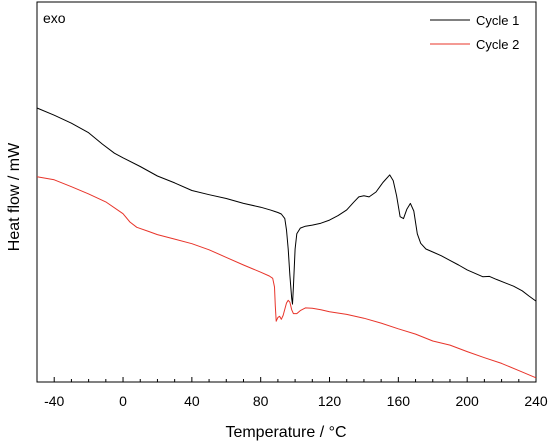 The width and height of the screenshot is (550, 444). Describe the element at coordinates (54, 18) in the screenshot. I see `exo-annotation: exo` at that location.